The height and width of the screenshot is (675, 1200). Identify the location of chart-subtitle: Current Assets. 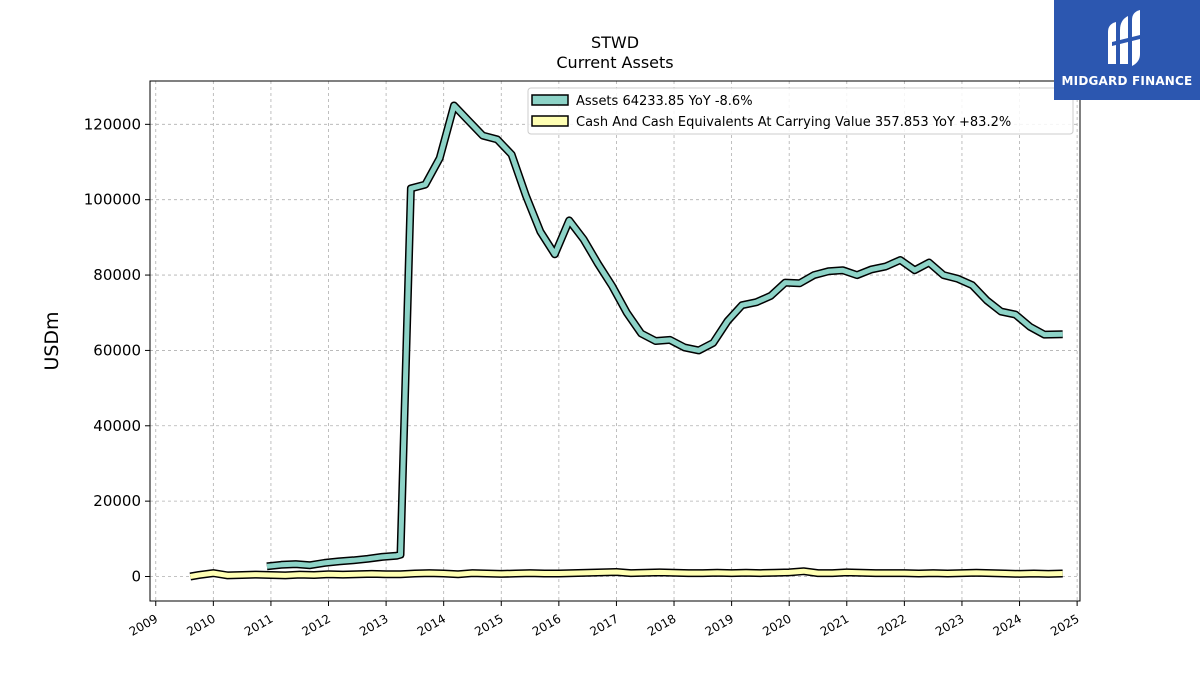
(614, 62).